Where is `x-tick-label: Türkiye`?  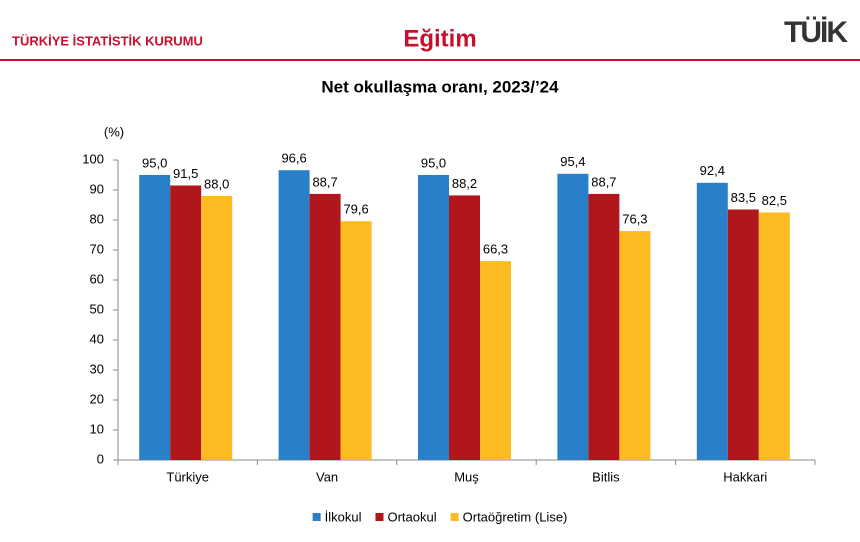 x-tick-label: Türkiye is located at coordinates (187, 476).